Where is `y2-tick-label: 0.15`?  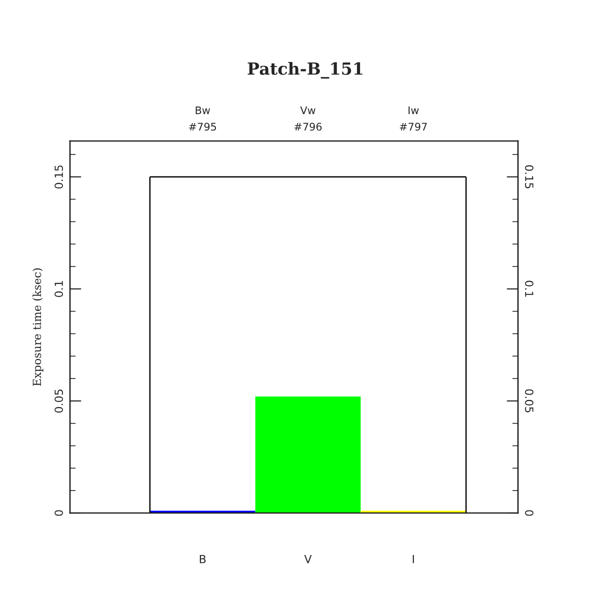
y2-tick-label: 0.15 is located at coordinates (529, 176).